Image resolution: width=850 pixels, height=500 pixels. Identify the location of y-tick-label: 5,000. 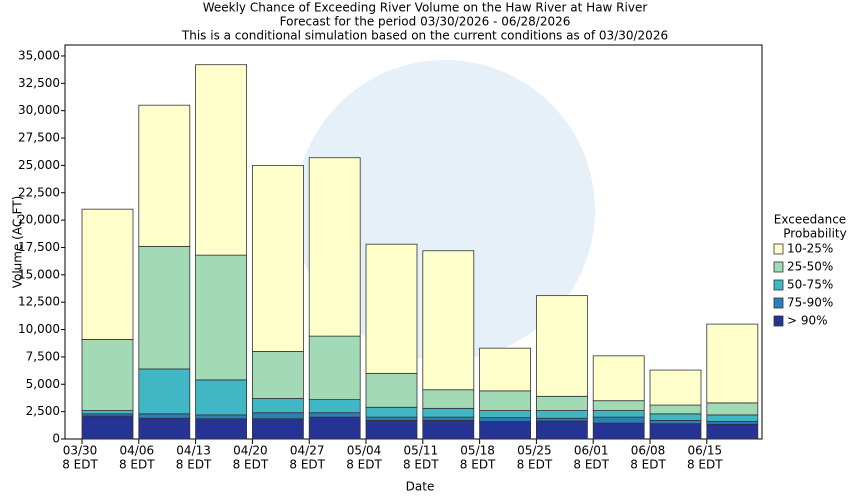
(43, 384).